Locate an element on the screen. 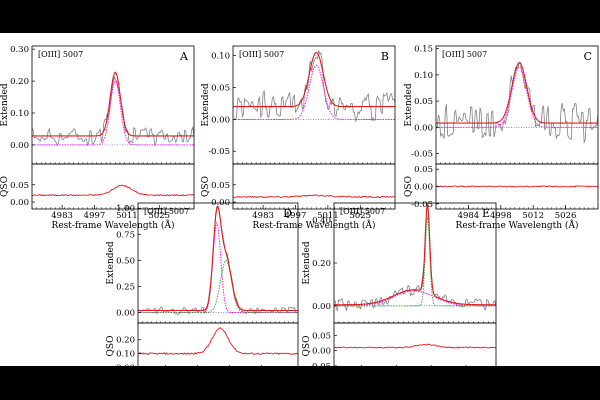  panel-letter: A is located at coordinates (184, 56).